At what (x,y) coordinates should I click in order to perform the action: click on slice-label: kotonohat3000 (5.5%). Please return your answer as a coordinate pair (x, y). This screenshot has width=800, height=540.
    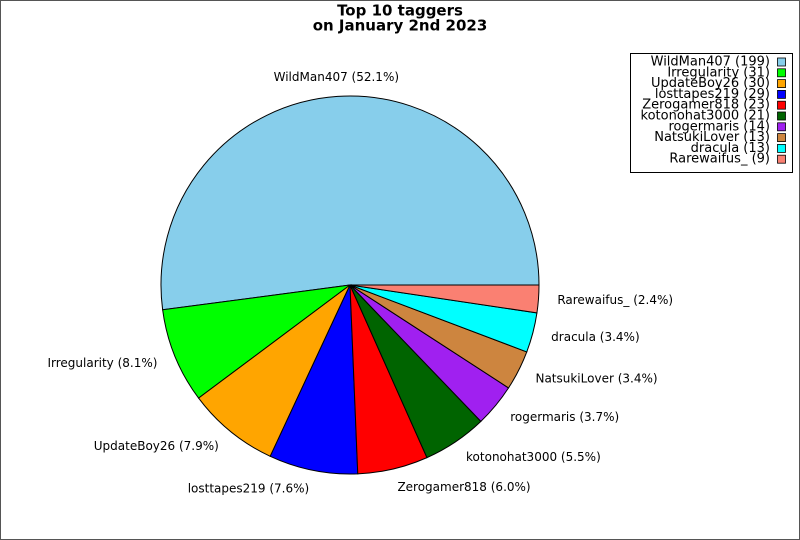
    Looking at the image, I should click on (533, 457).